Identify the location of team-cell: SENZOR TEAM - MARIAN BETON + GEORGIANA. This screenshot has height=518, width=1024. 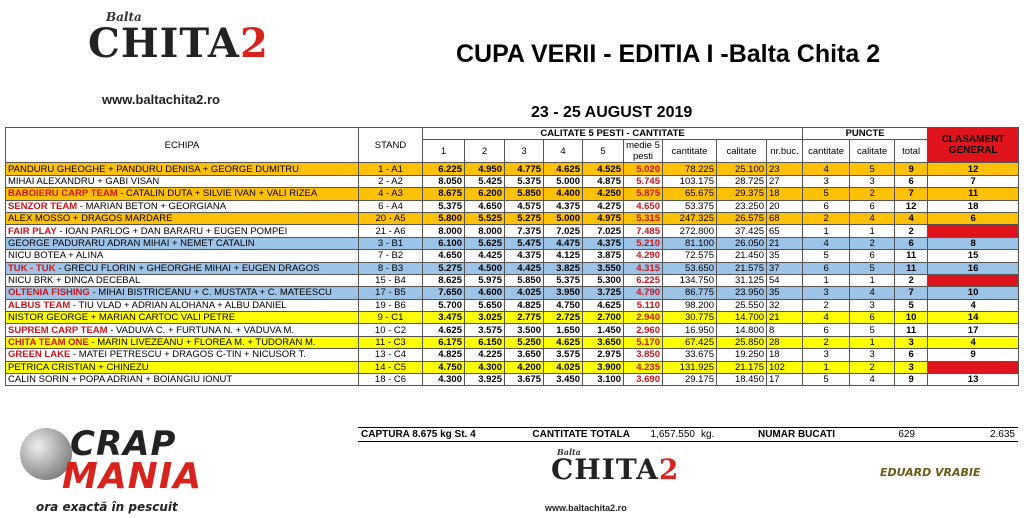
(182, 206).